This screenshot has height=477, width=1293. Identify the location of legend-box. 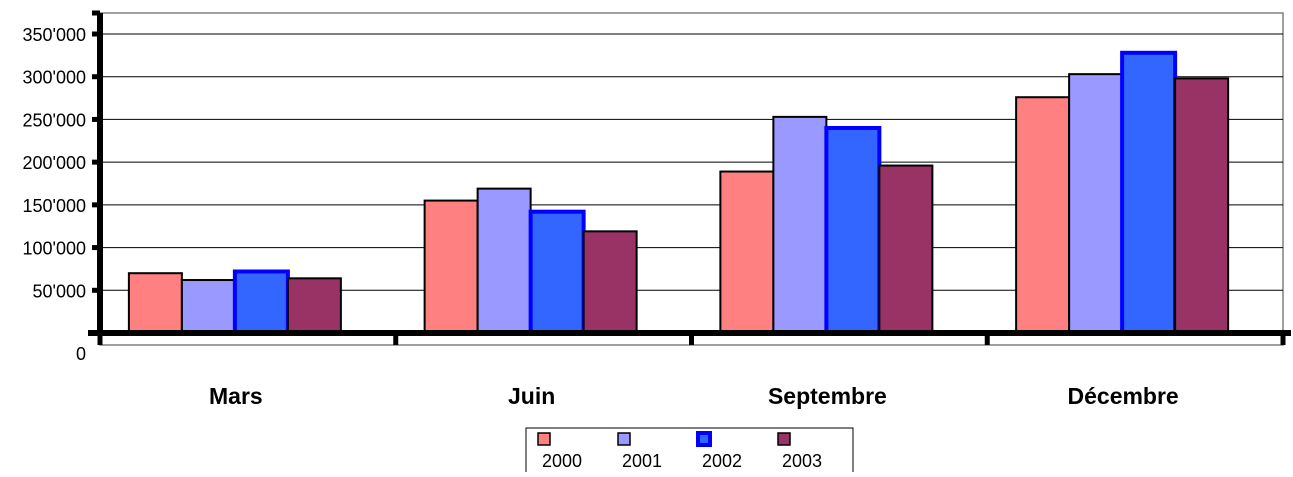
(689, 451).